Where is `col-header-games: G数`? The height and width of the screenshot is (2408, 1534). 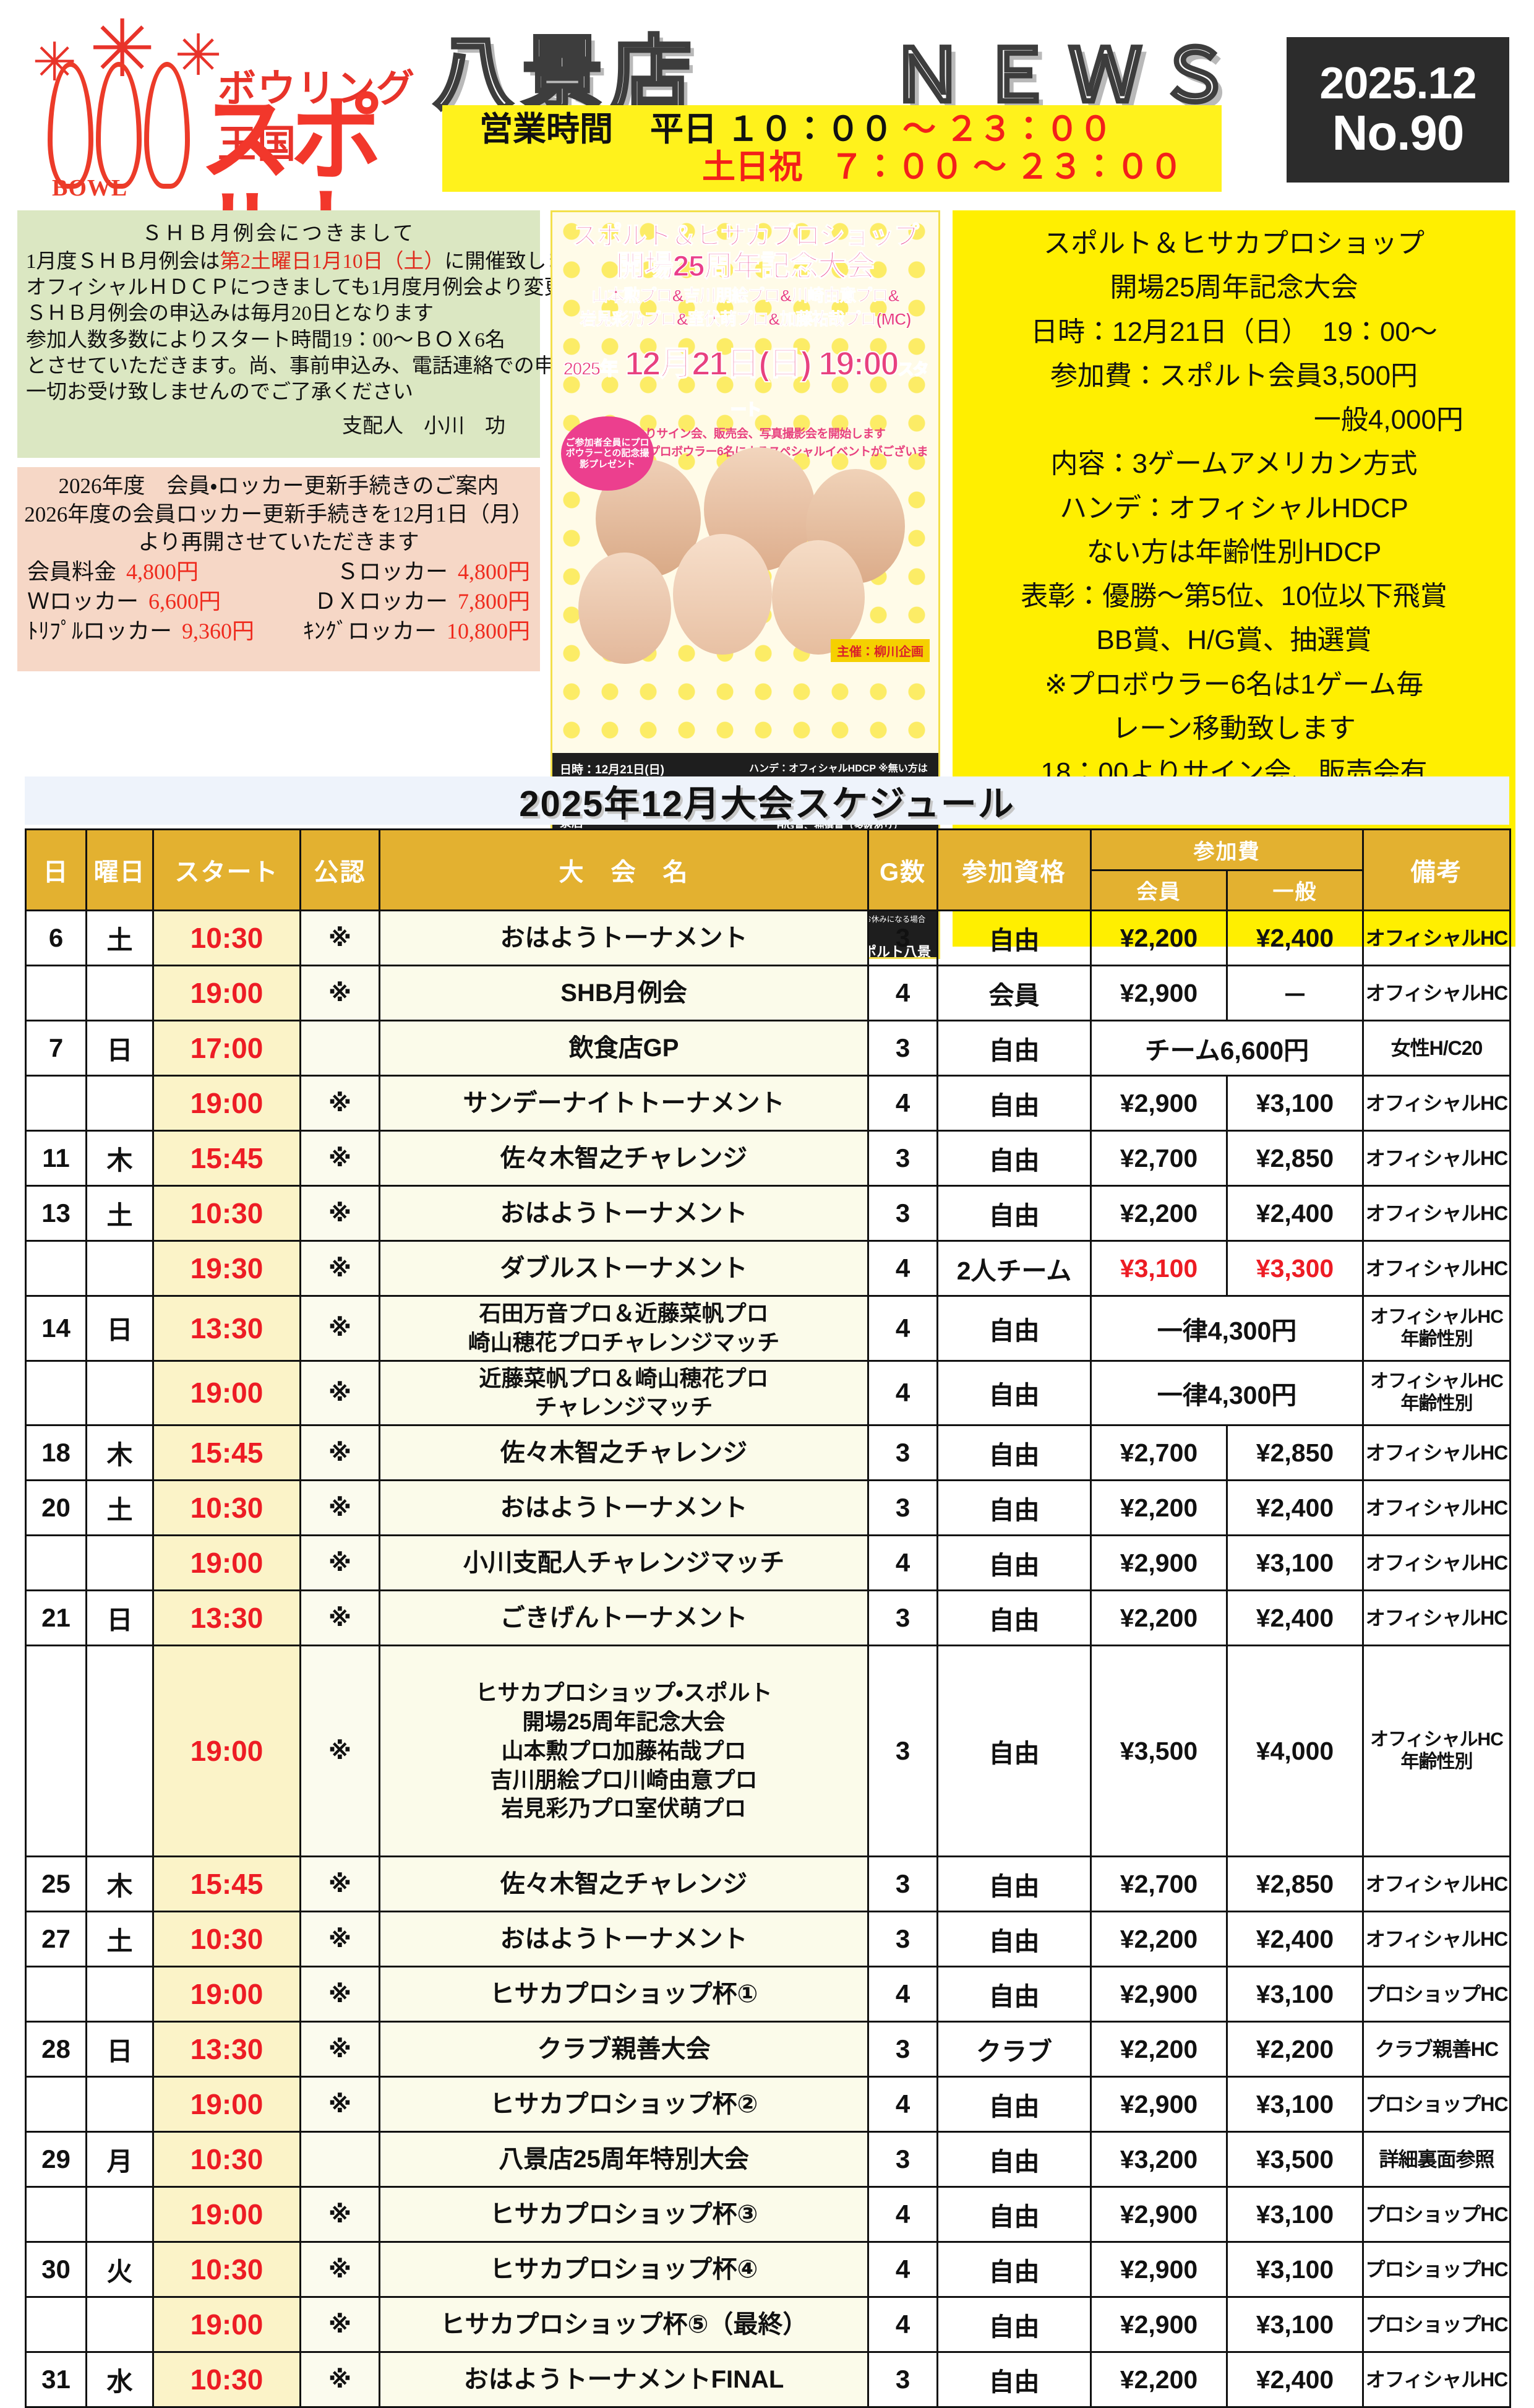
col-header-games: G数 is located at coordinates (902, 870).